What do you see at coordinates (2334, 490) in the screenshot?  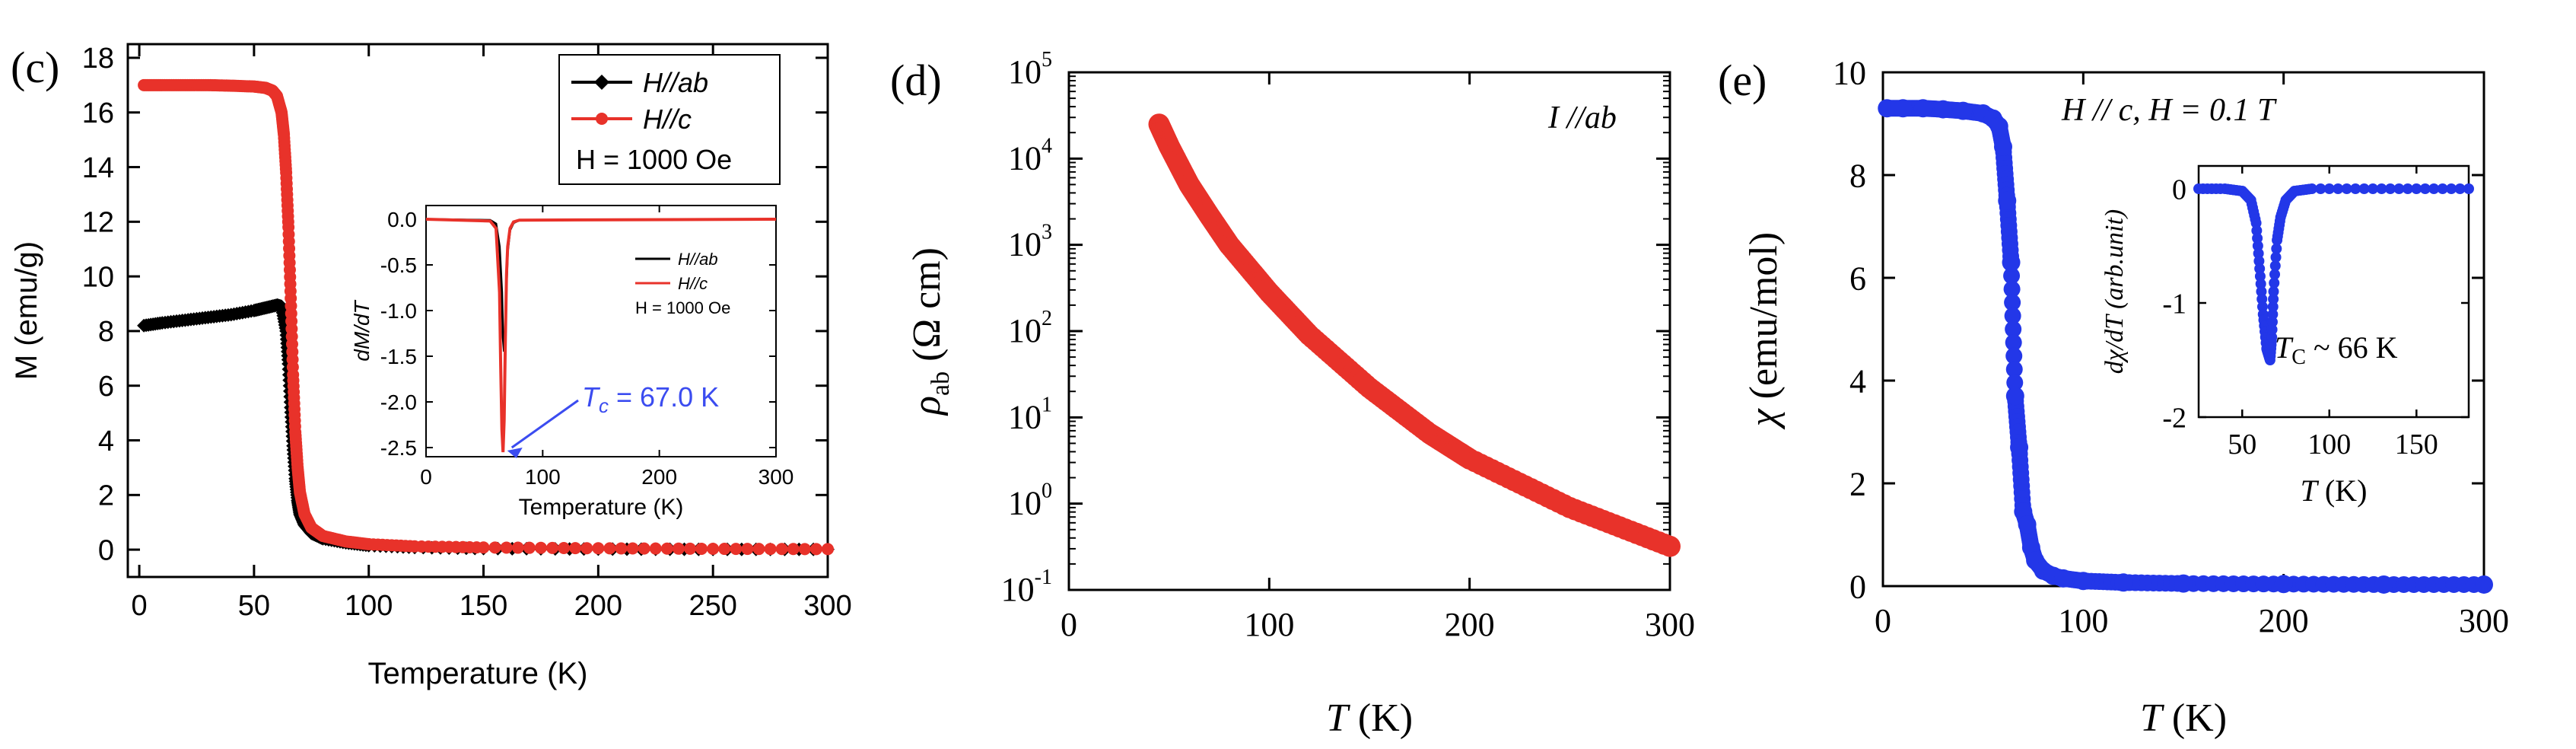 I see `panel-e-inset-xlabel: T (K)` at bounding box center [2334, 490].